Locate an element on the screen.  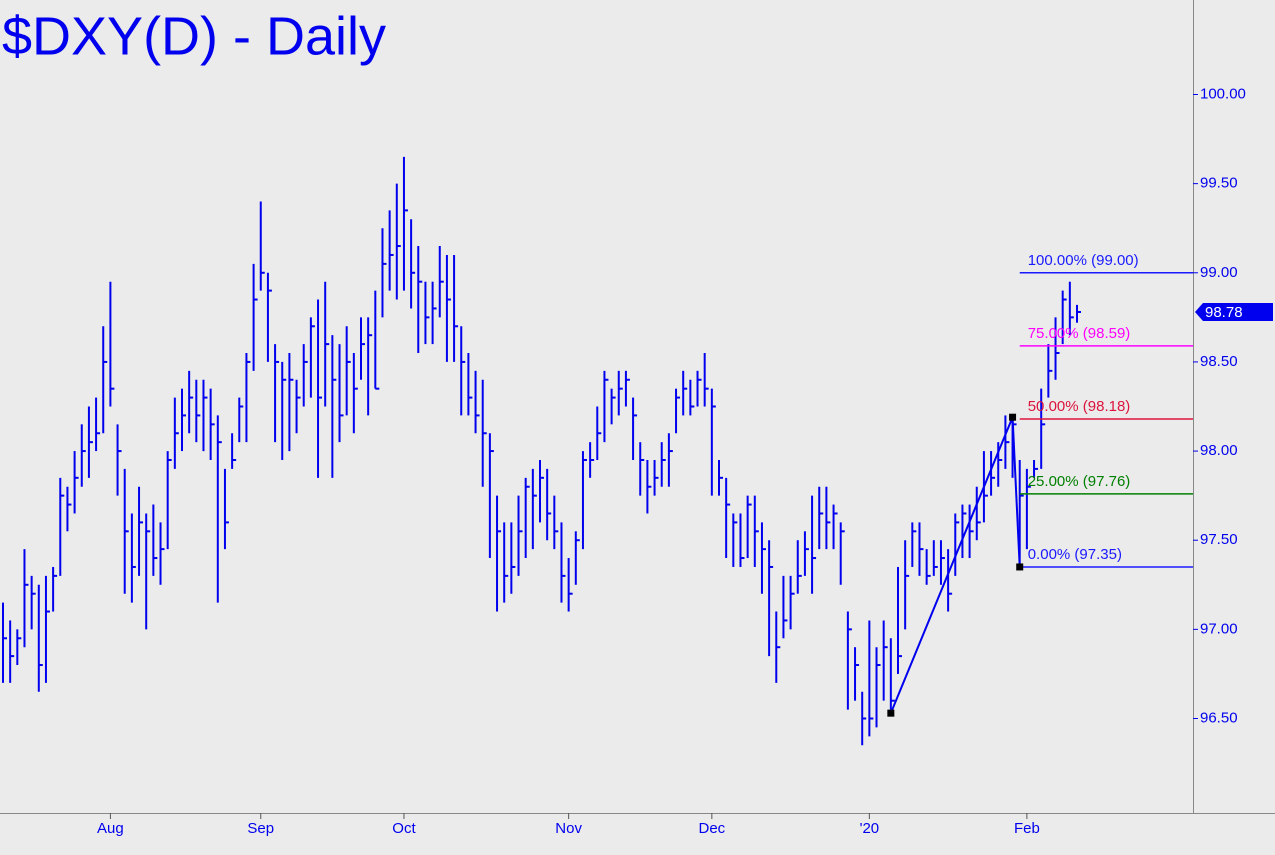
y-tick-label: 97.50 is located at coordinates (1219, 539).